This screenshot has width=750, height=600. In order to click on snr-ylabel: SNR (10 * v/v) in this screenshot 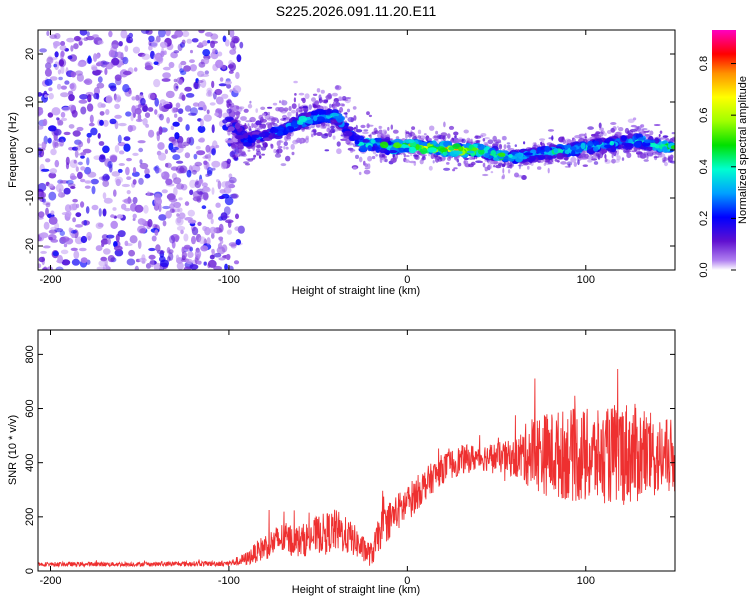, I will do `click(13, 450)`.